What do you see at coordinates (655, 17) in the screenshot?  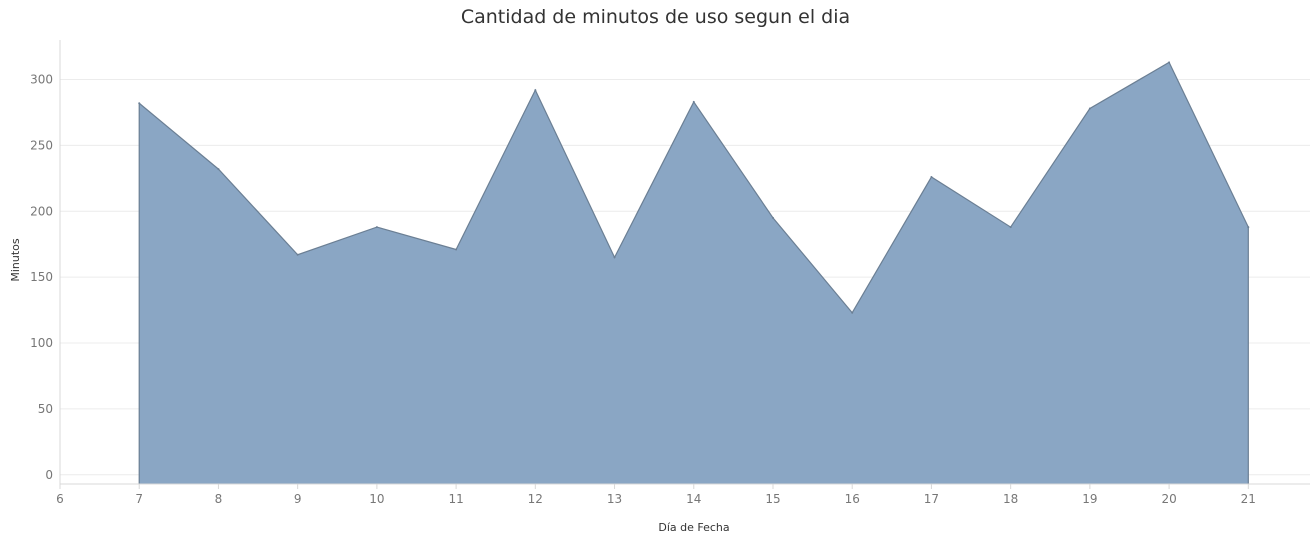 I see `chart-title: Cantidad de minutos de uso segun el dia` at bounding box center [655, 17].